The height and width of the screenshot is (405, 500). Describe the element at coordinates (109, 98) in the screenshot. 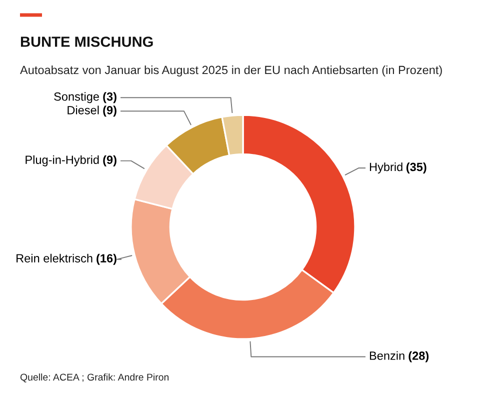

I see `data-label: (3)` at that location.